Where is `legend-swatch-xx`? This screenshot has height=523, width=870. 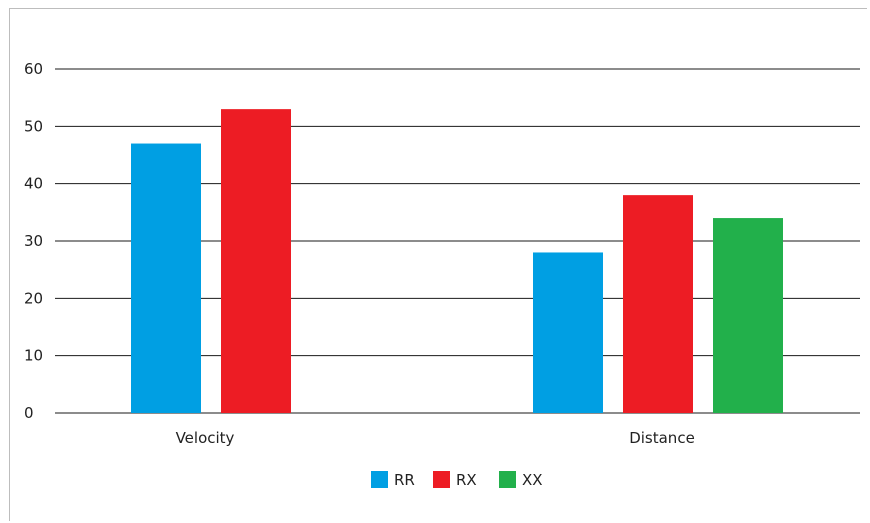 legend-swatch-xx is located at coordinates (507, 479).